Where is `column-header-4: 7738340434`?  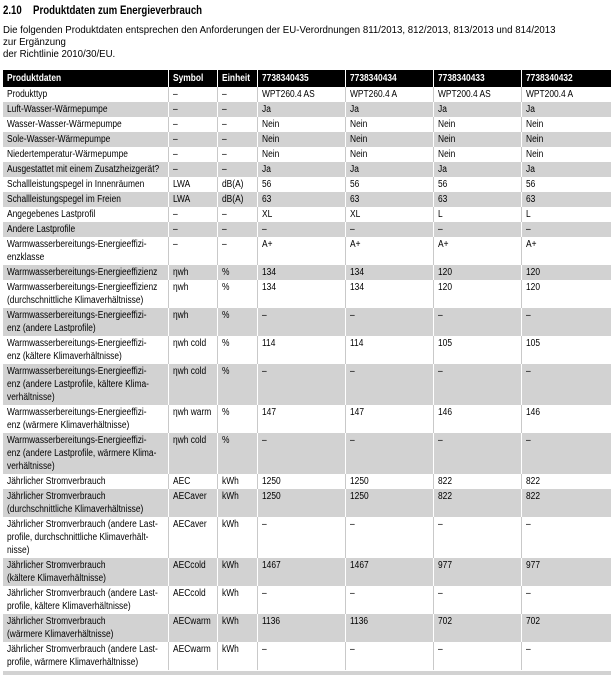
column-header-4: 7738340434 is located at coordinates (388, 78).